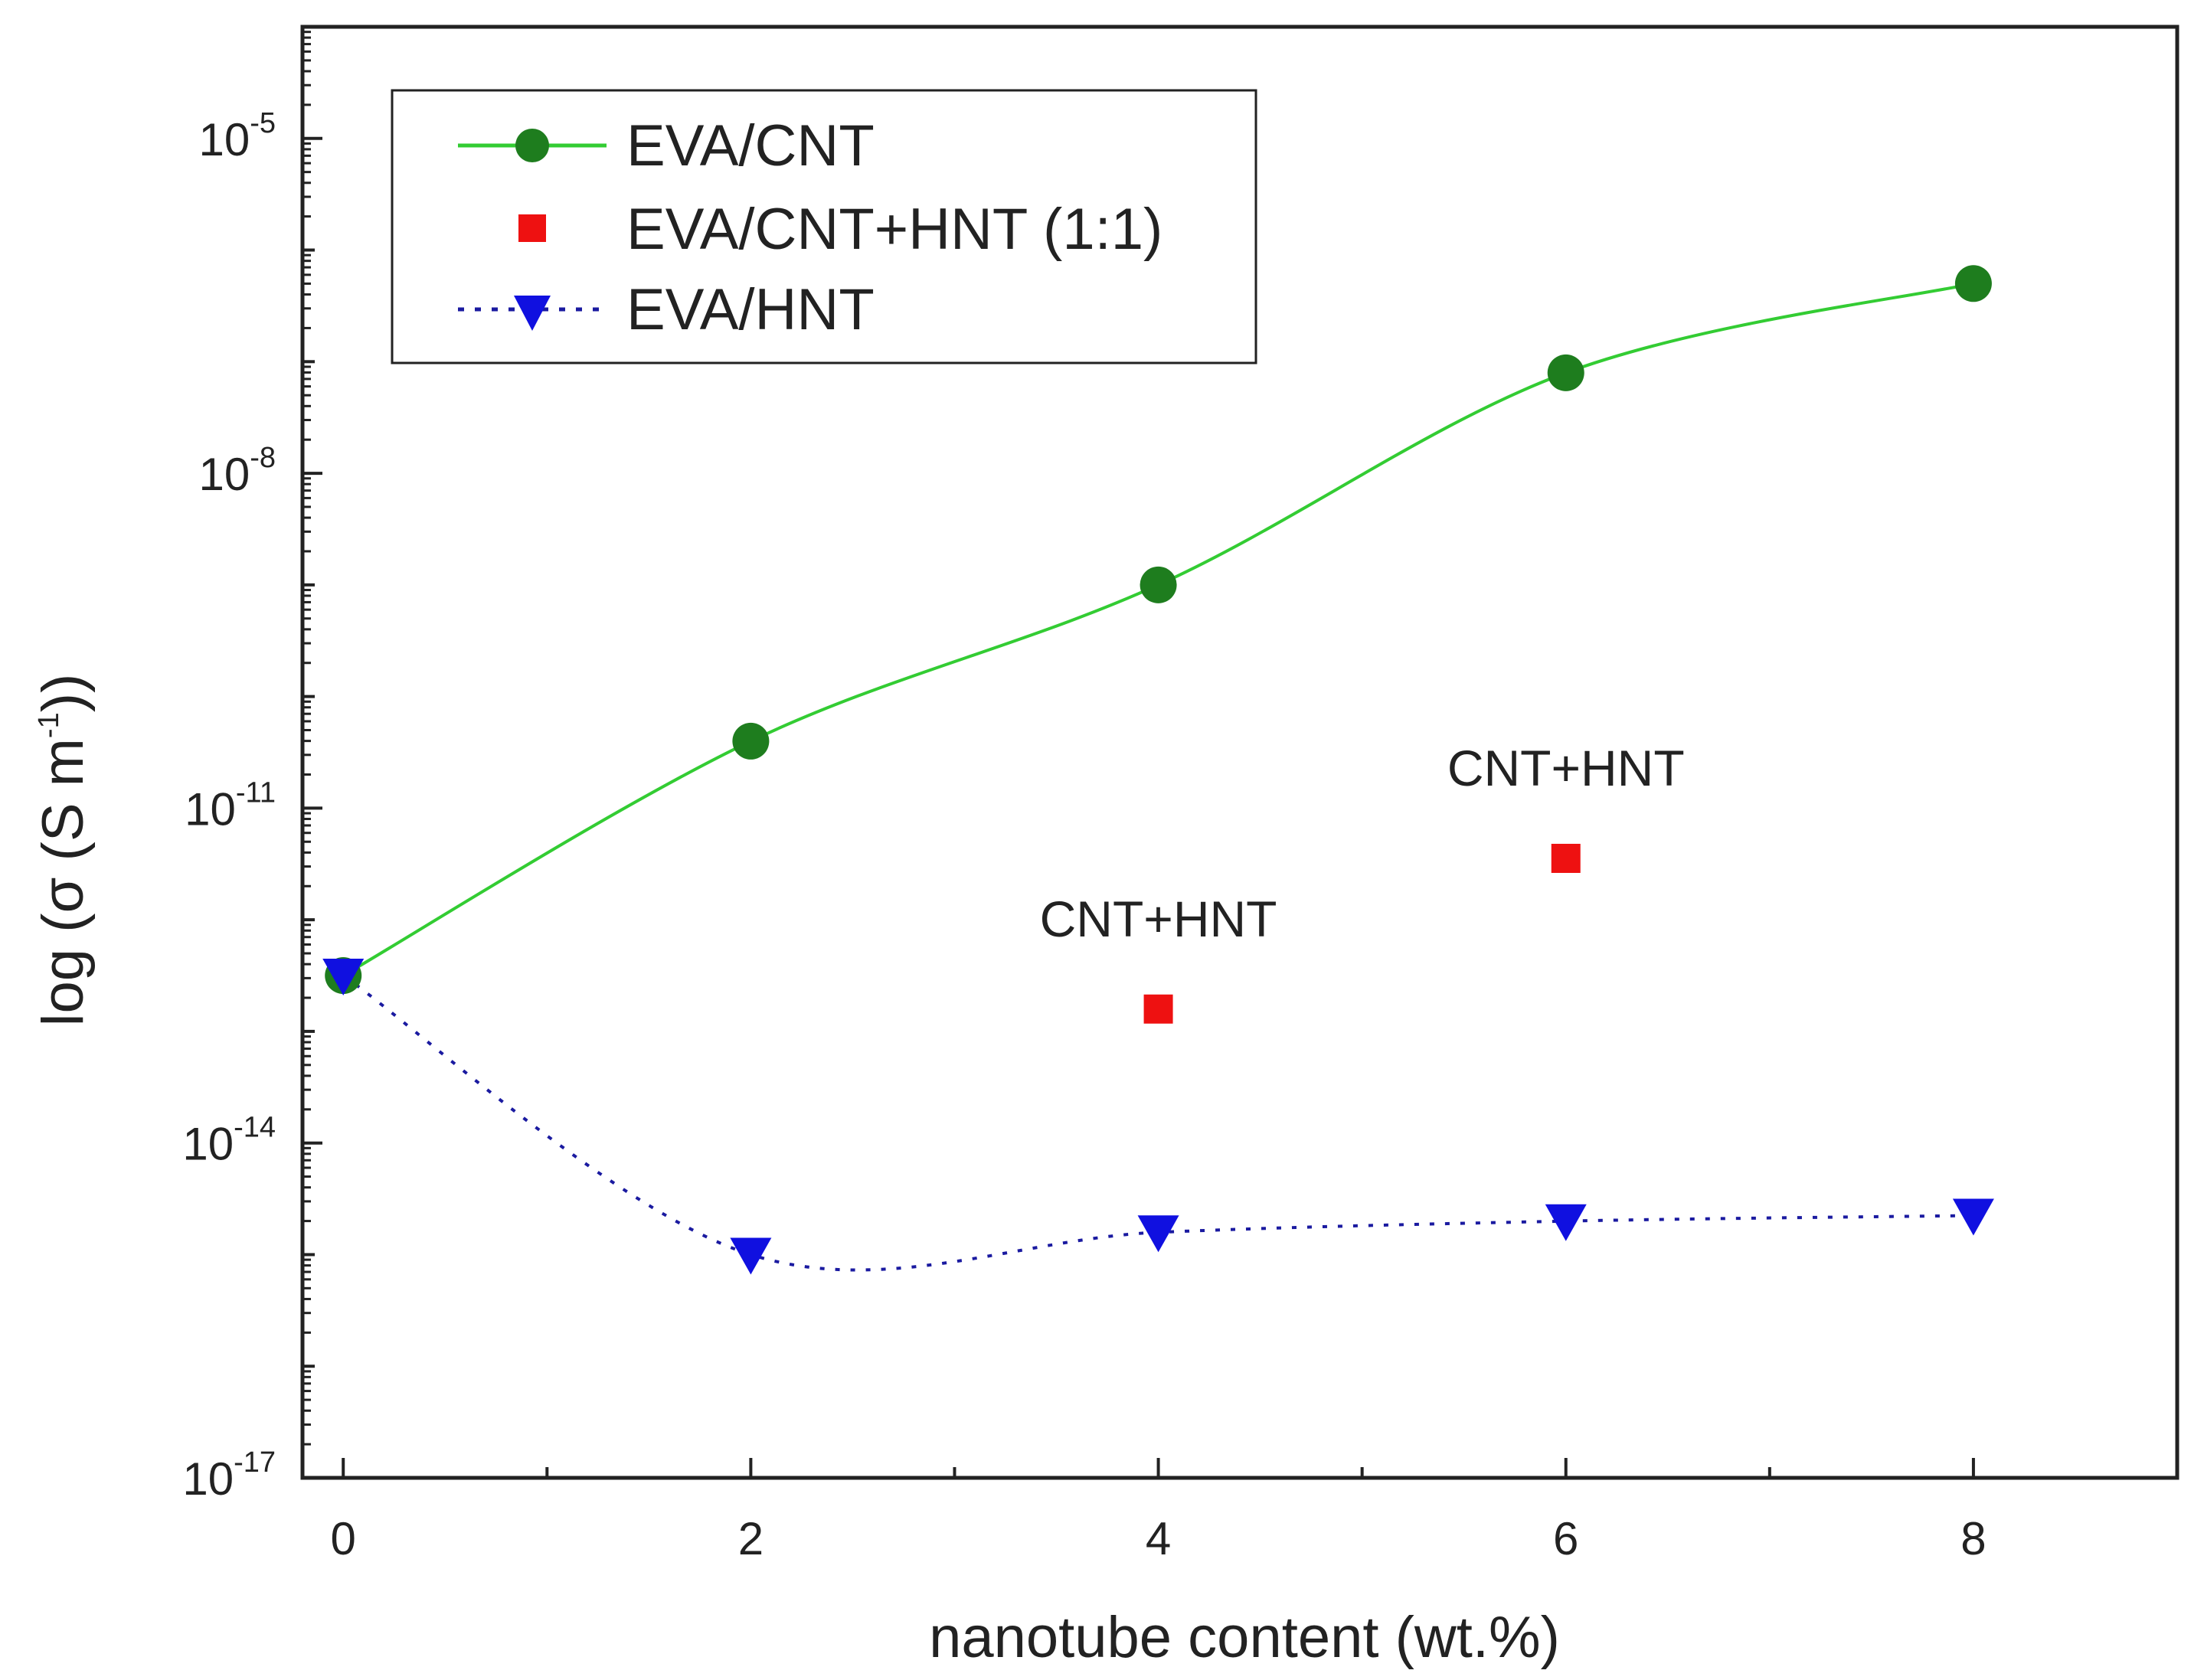 Image resolution: width=2204 pixels, height=1680 pixels. Describe the element at coordinates (1973, 1538) in the screenshot. I see `x-tick-label-8: 8` at that location.